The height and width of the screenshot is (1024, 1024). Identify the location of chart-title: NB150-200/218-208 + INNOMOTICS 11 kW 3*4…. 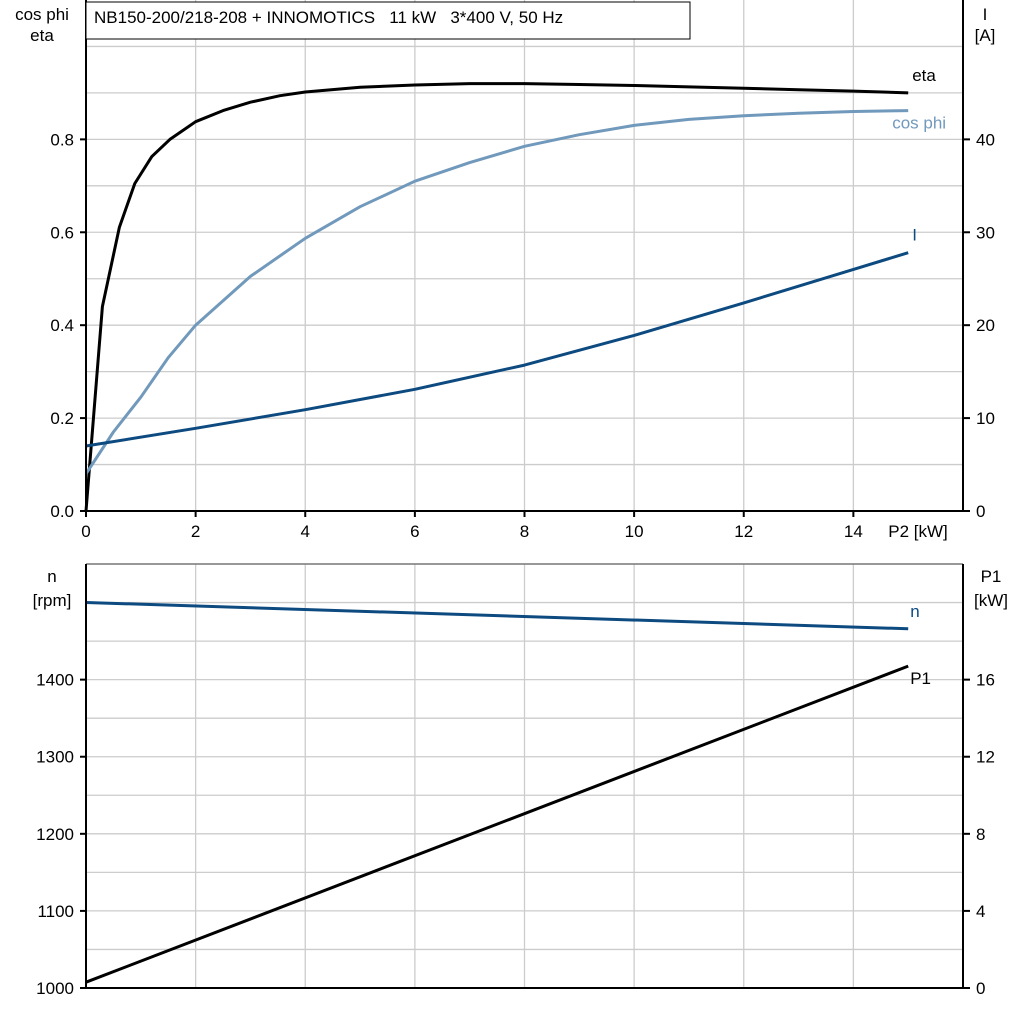
(328, 17).